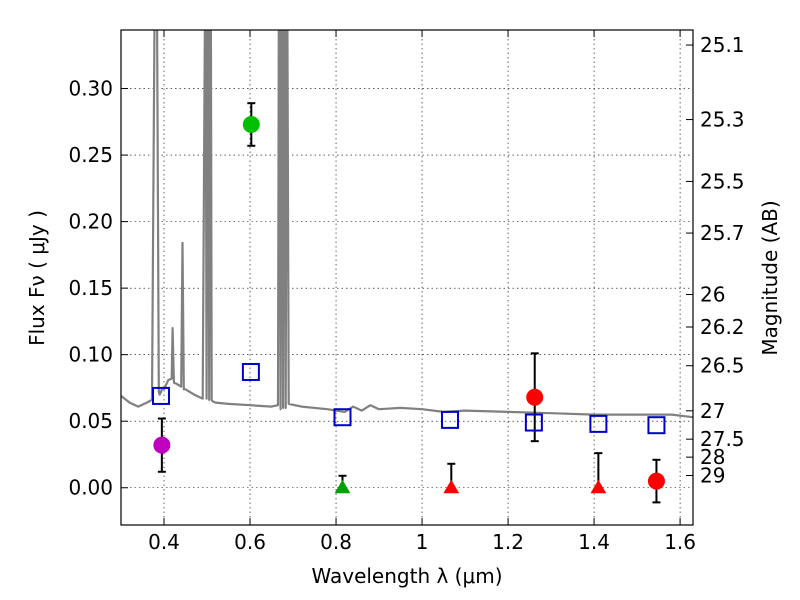 The width and height of the screenshot is (800, 600). Describe the element at coordinates (90, 488) in the screenshot. I see `y-tick-label: 0.00` at that location.